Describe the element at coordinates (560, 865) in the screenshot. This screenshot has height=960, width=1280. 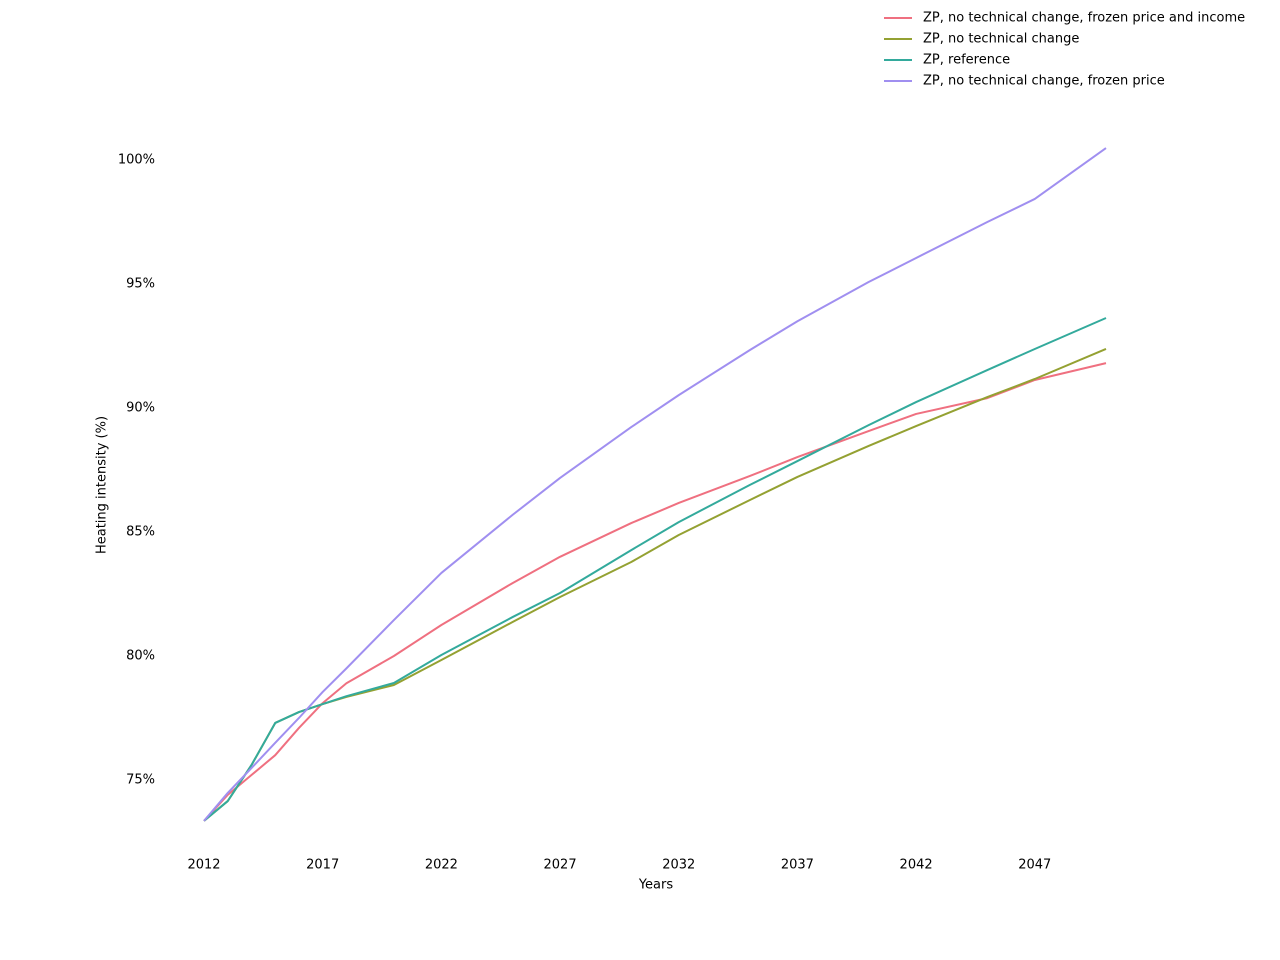
I see `x-tick-label: 2027` at that location.